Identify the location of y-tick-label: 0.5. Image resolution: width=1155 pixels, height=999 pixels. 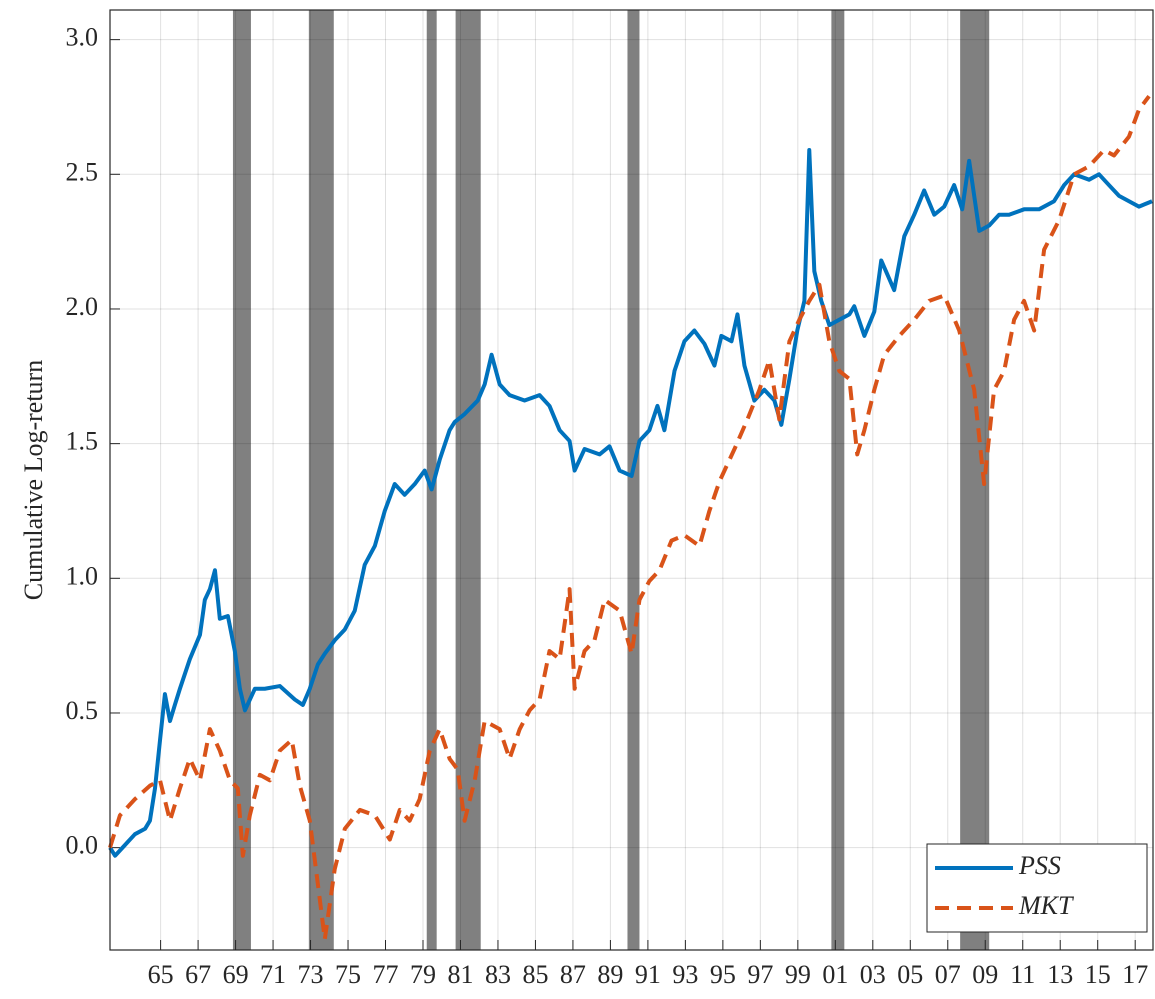
(82, 710).